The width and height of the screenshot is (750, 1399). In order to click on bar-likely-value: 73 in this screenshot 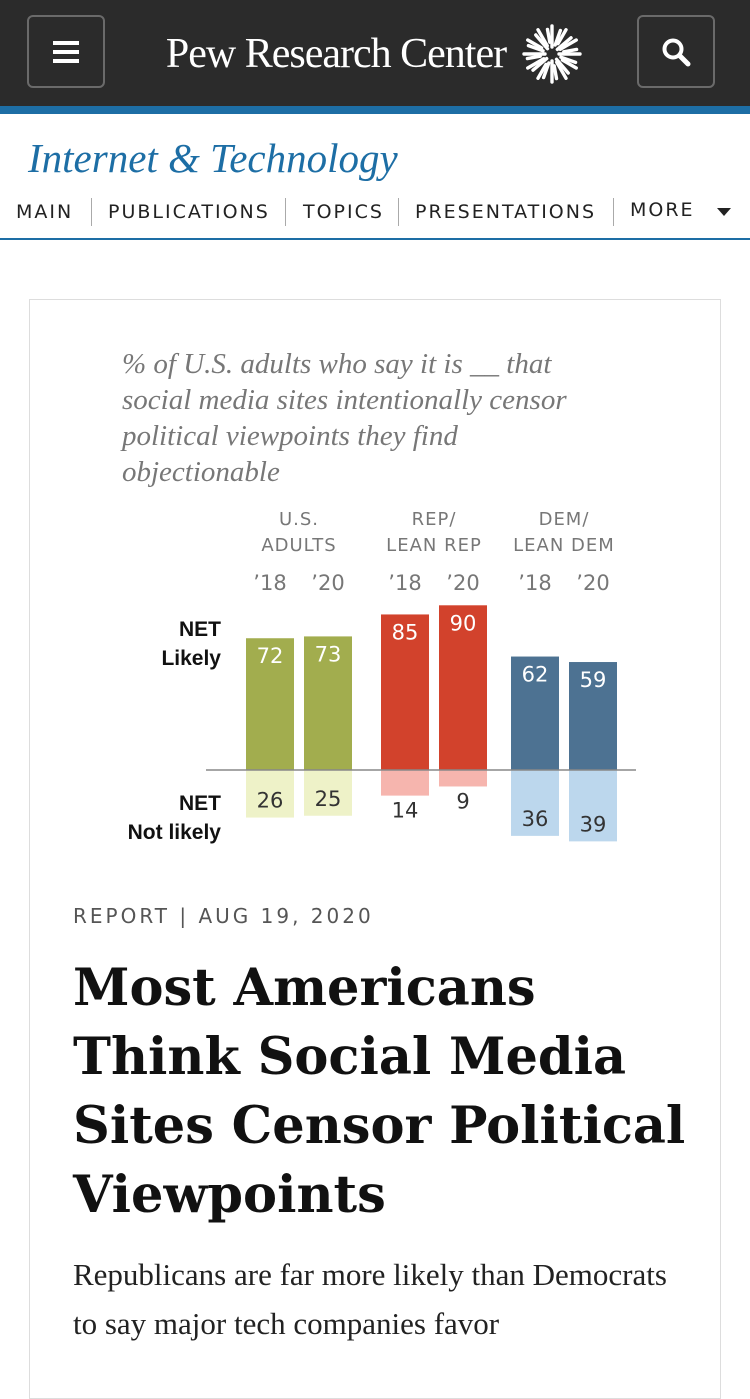, I will do `click(328, 654)`.